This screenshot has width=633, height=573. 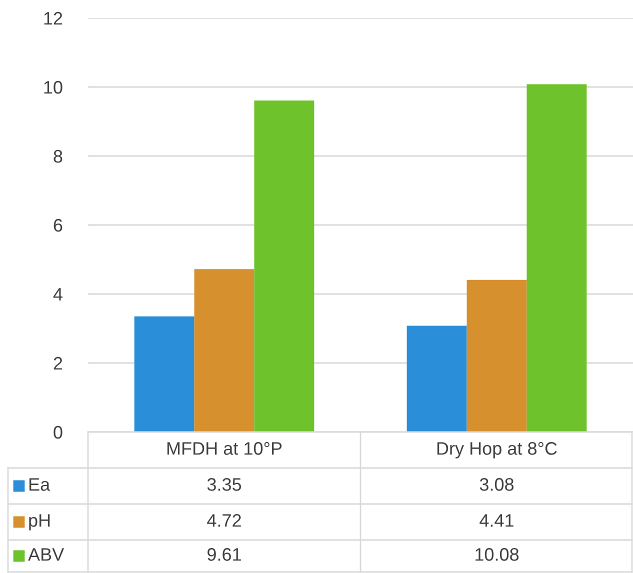 I want to click on data-label: 10.08, so click(x=497, y=554).